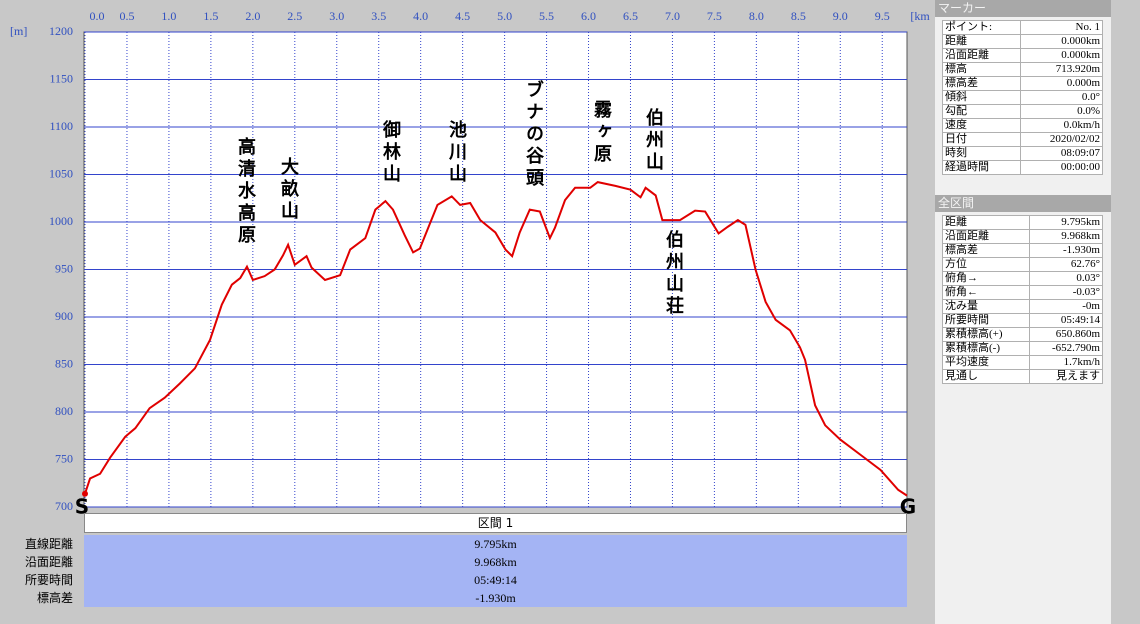  I want to click on table-row: 沿面距離 0.000km, so click(1023, 55).